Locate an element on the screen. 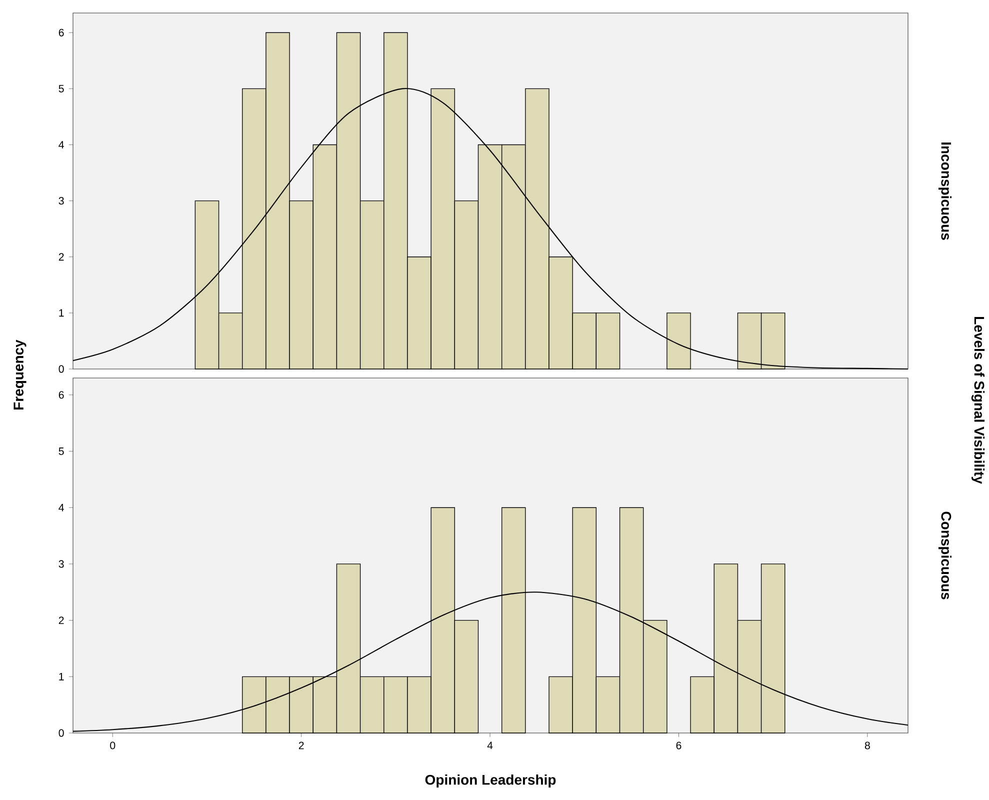  x-tick-label: 0 is located at coordinates (113, 746).